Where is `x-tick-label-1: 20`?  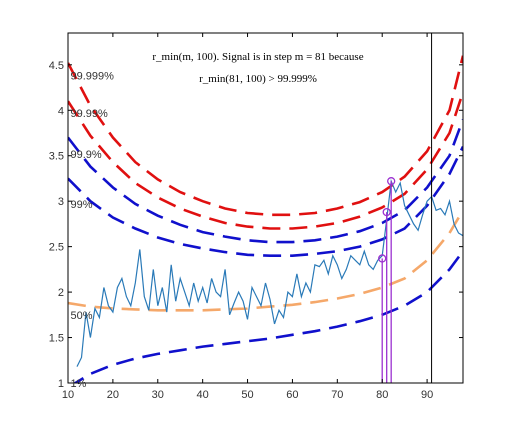 x-tick-label-1: 20 is located at coordinates (113, 395).